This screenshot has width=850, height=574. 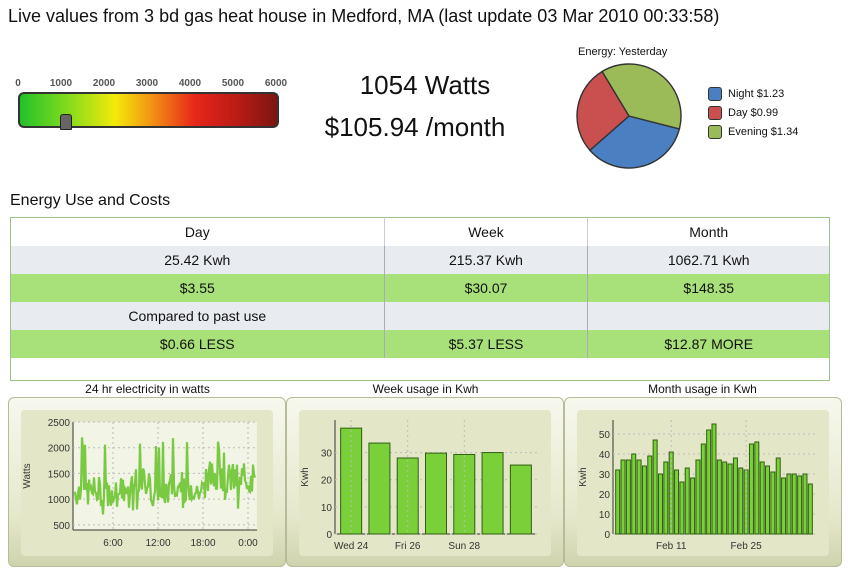 I want to click on y-tick-label: 1000, so click(x=59, y=500).